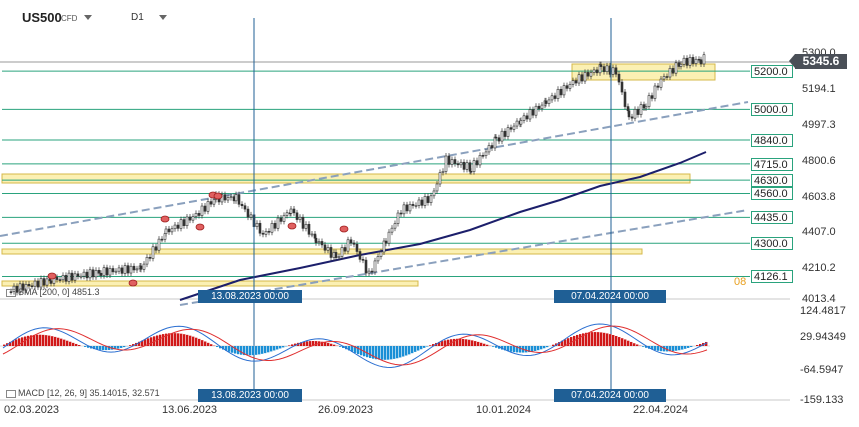 The image size is (859, 427). I want to click on timeframe-dropdown-icon, so click(163, 17).